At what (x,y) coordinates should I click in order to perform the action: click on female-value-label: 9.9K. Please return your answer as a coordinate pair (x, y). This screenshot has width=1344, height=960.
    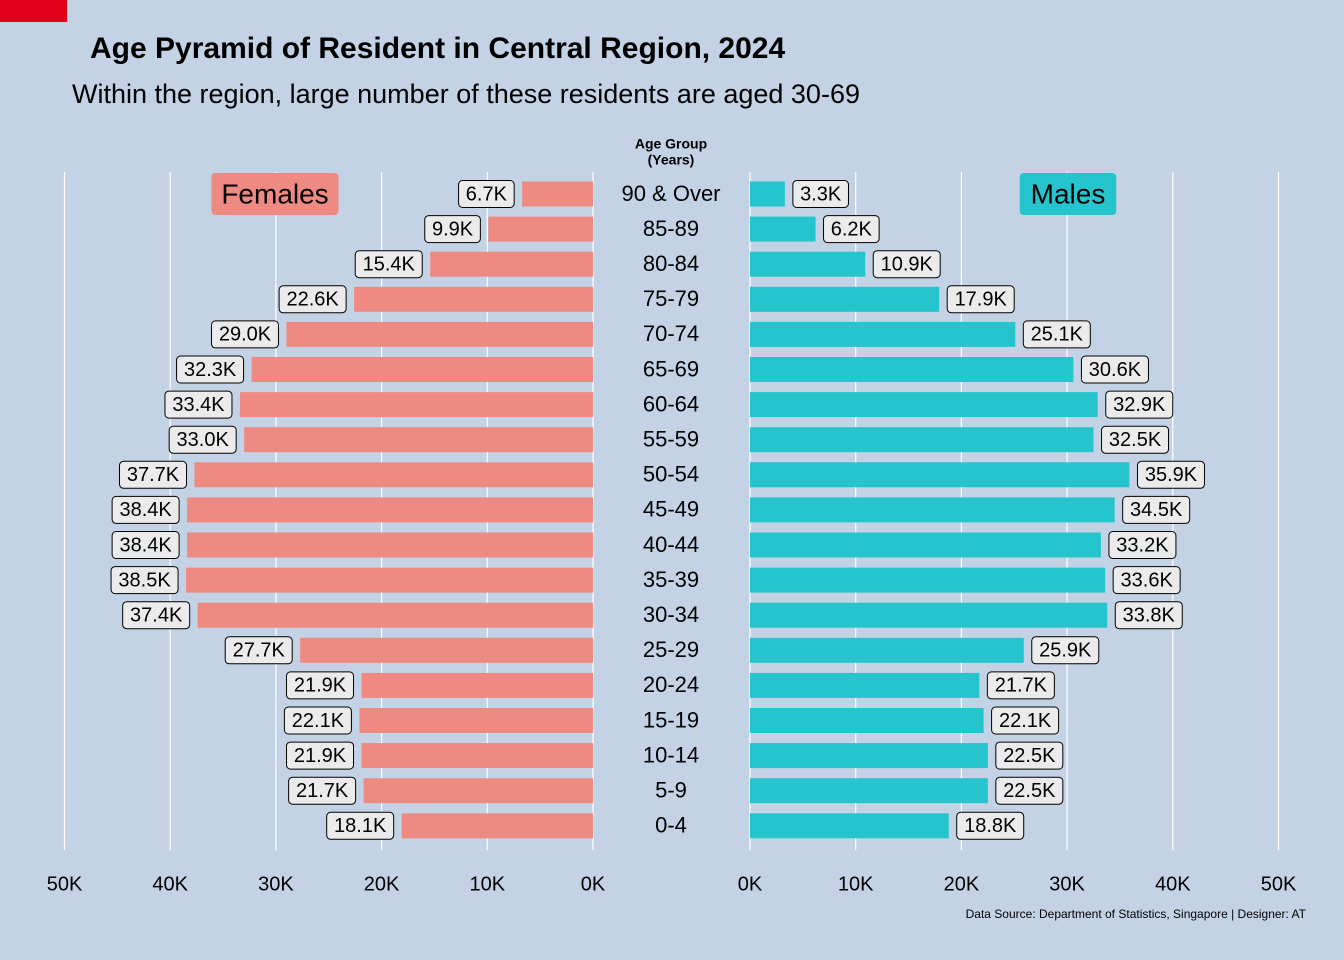
    Looking at the image, I should click on (452, 229).